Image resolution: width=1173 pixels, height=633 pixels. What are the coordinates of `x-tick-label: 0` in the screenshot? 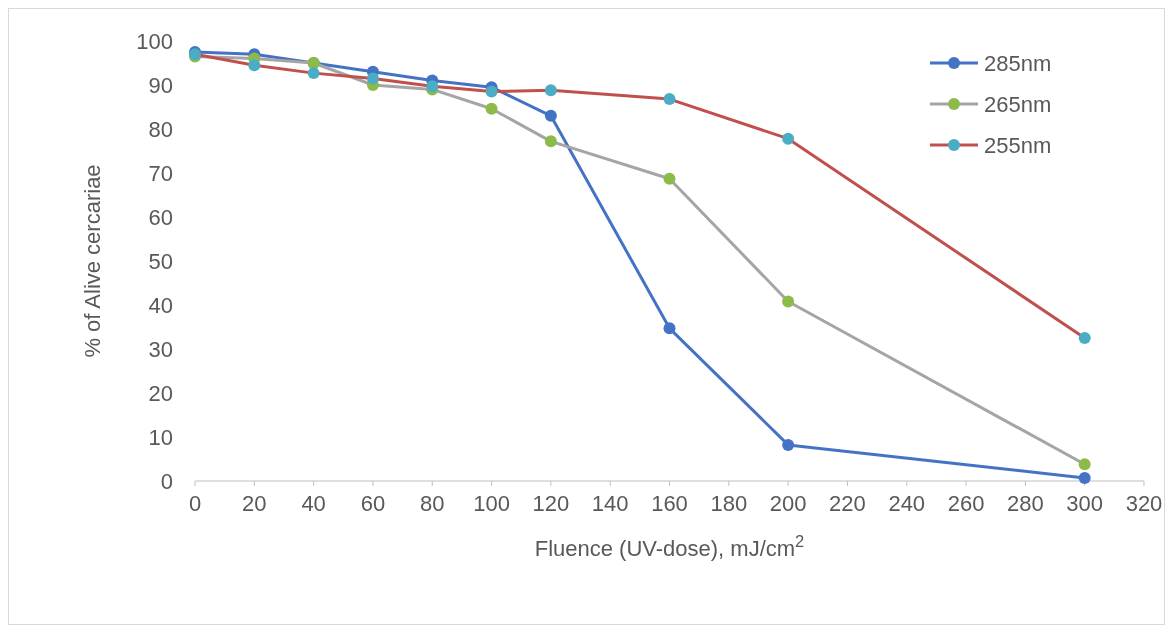 It's located at (195, 503).